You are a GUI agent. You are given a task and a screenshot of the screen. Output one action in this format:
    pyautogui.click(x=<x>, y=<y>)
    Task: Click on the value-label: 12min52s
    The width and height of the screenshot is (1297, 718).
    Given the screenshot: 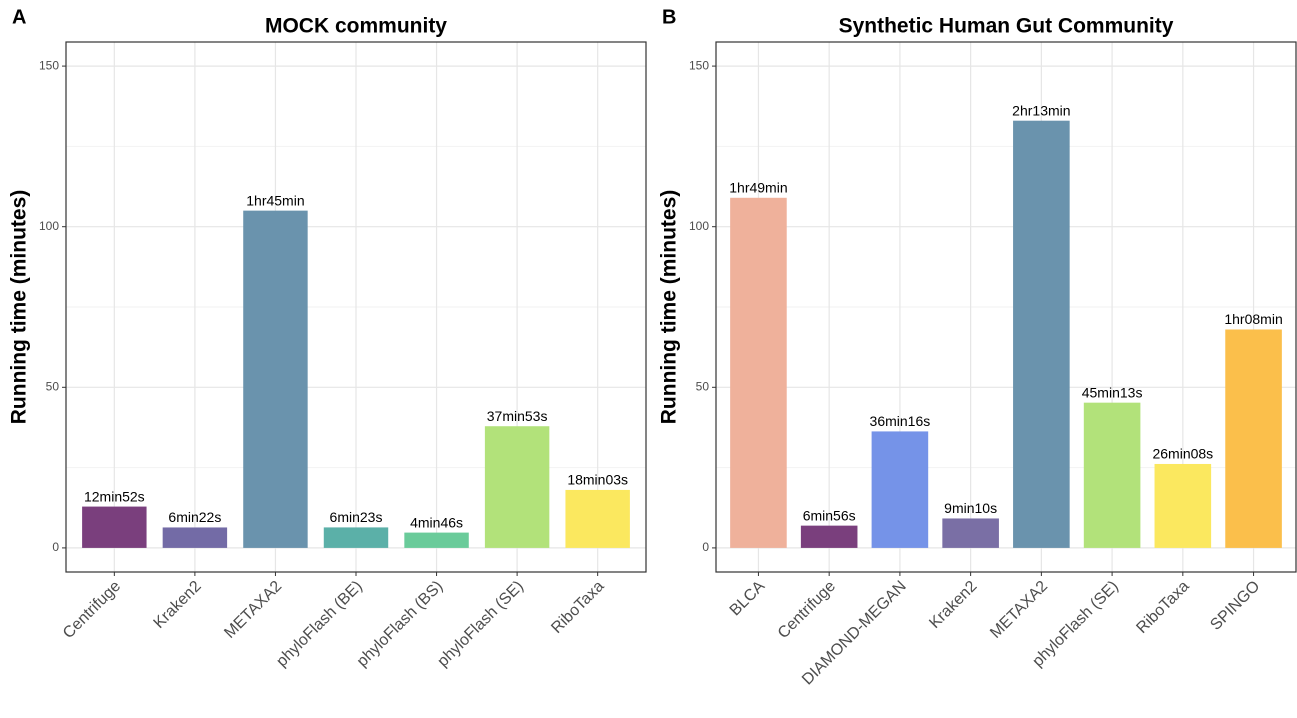 What is the action you would take?
    pyautogui.click(x=114, y=496)
    